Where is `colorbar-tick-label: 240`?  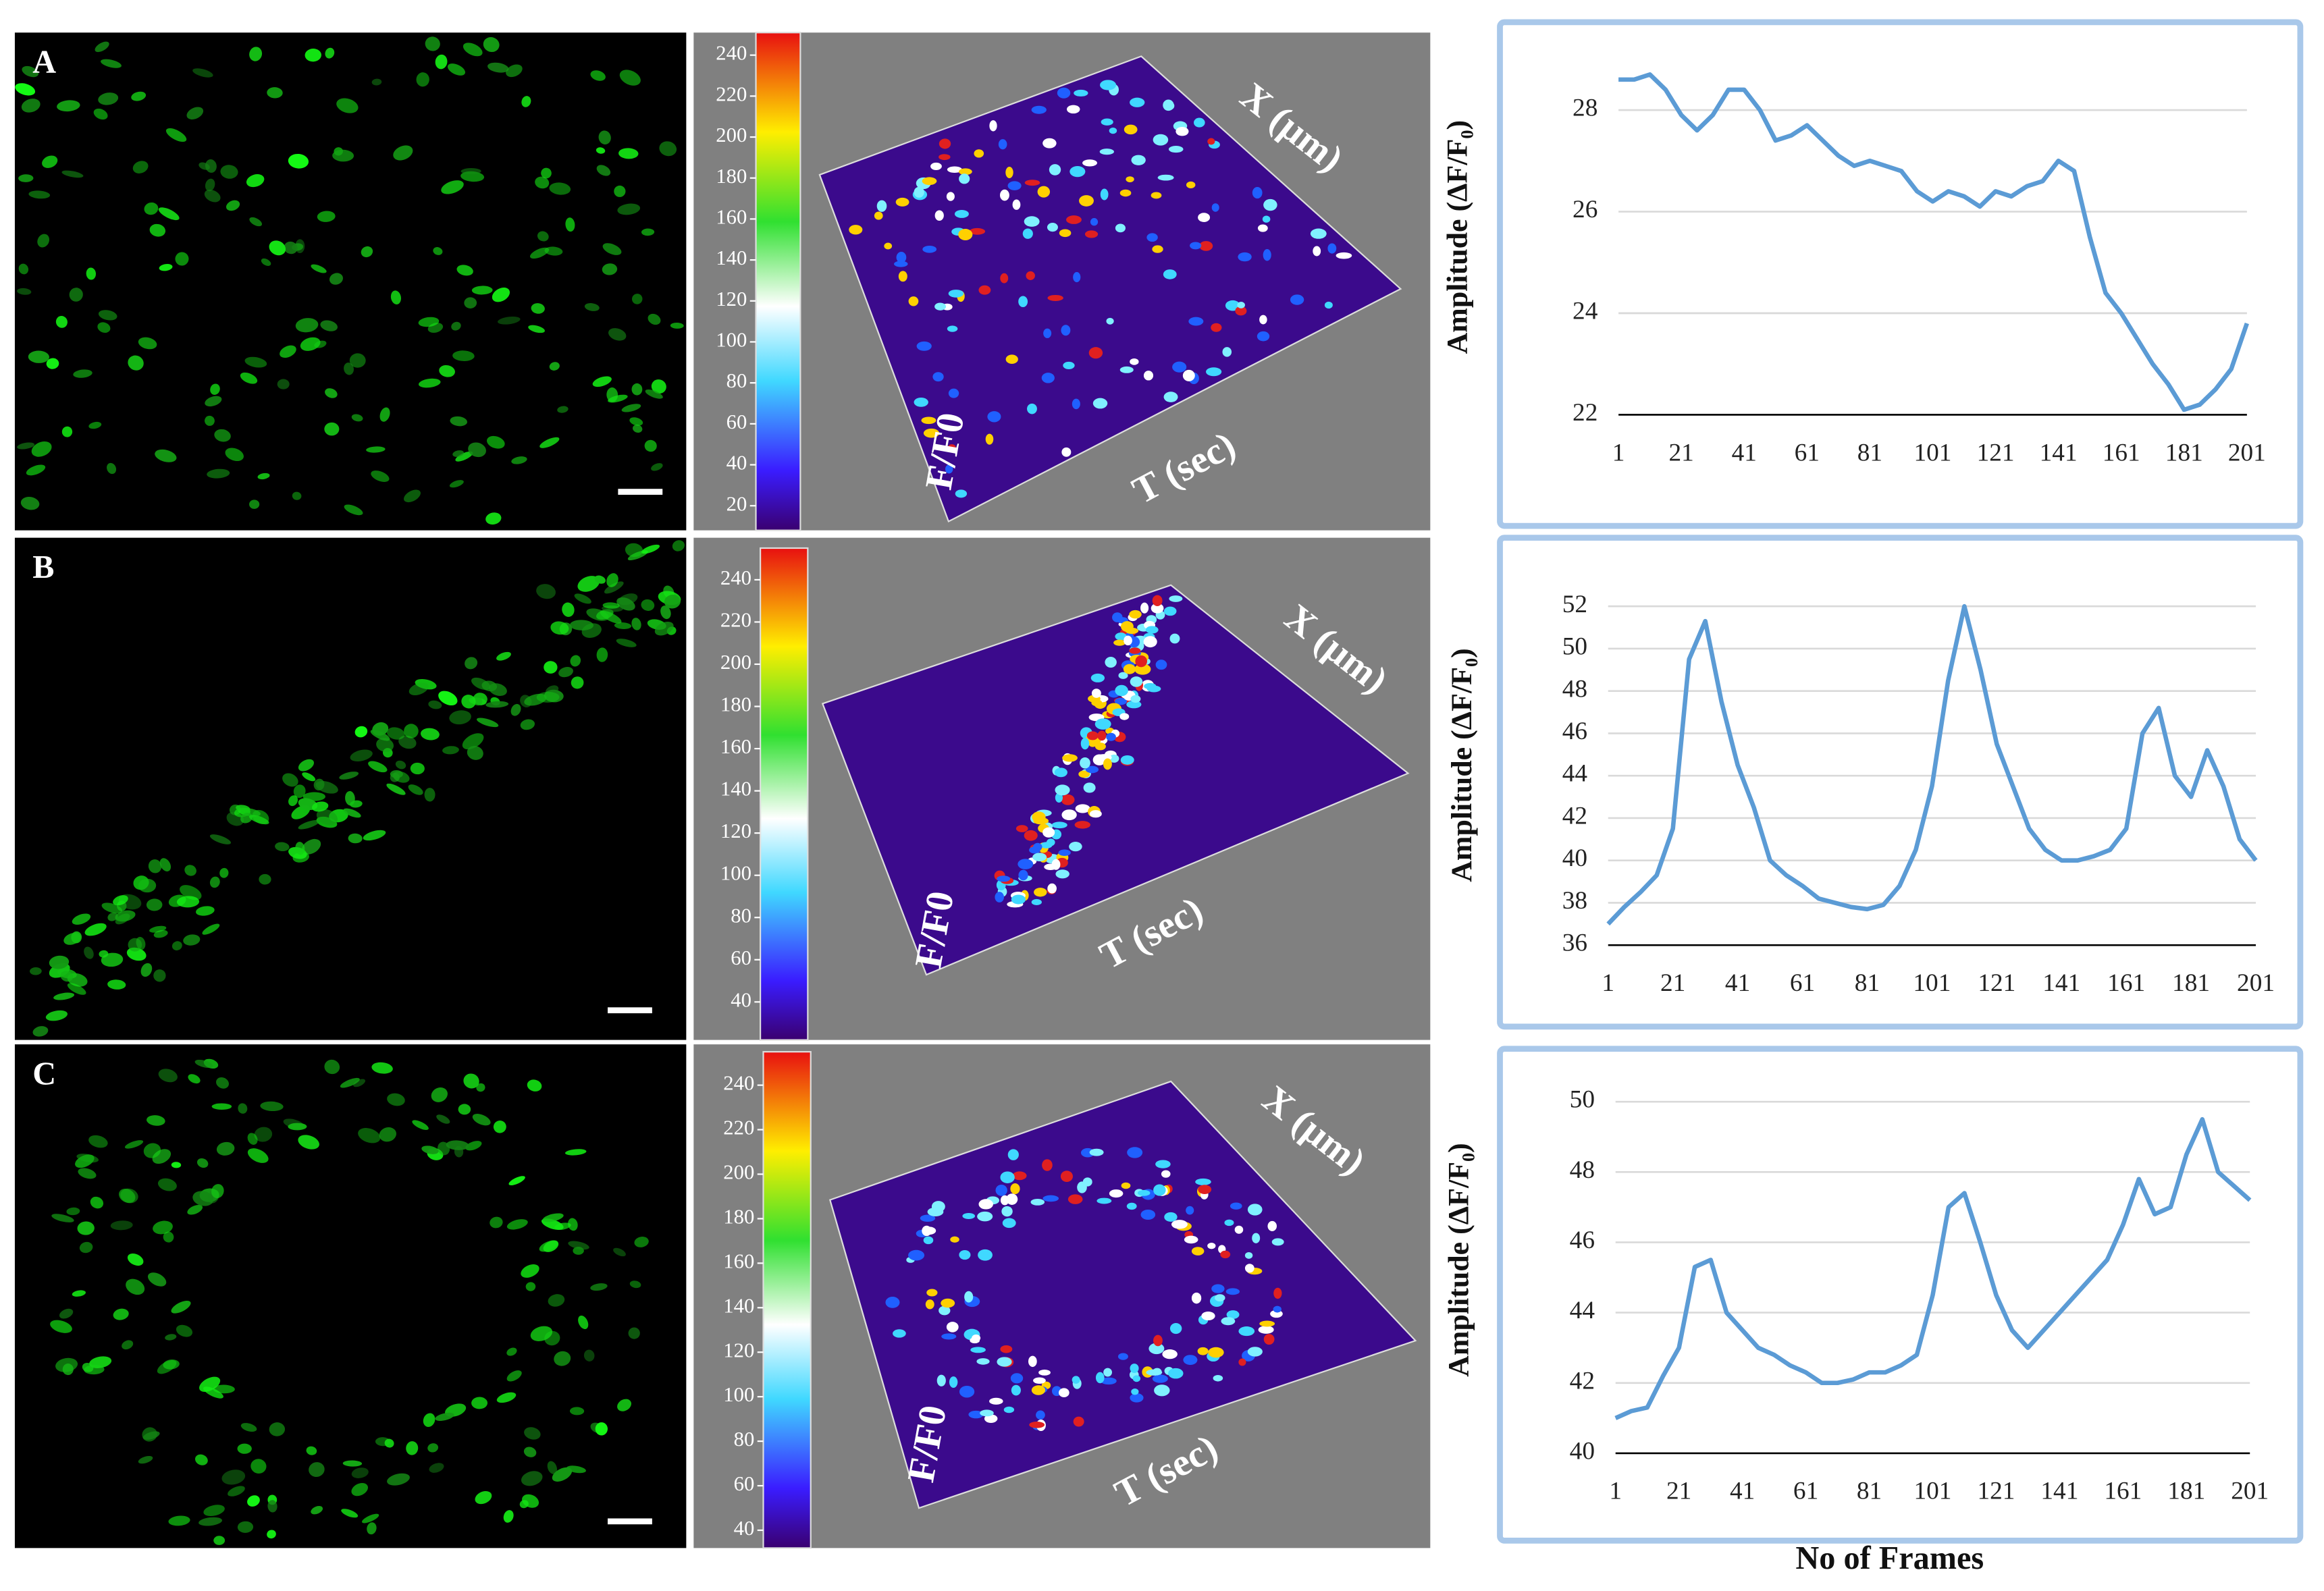 colorbar-tick-label: 240 is located at coordinates (738, 1083).